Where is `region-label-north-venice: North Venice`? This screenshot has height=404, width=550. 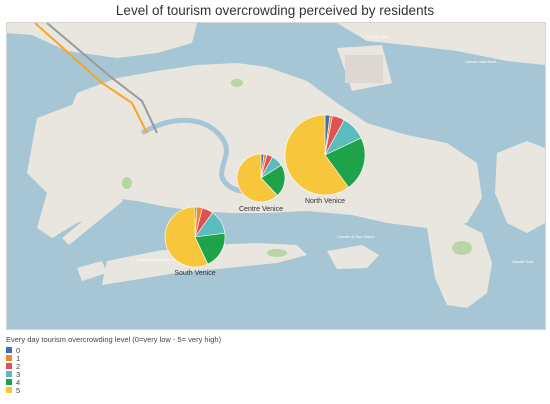 region-label-north-venice: North Venice is located at coordinates (325, 201).